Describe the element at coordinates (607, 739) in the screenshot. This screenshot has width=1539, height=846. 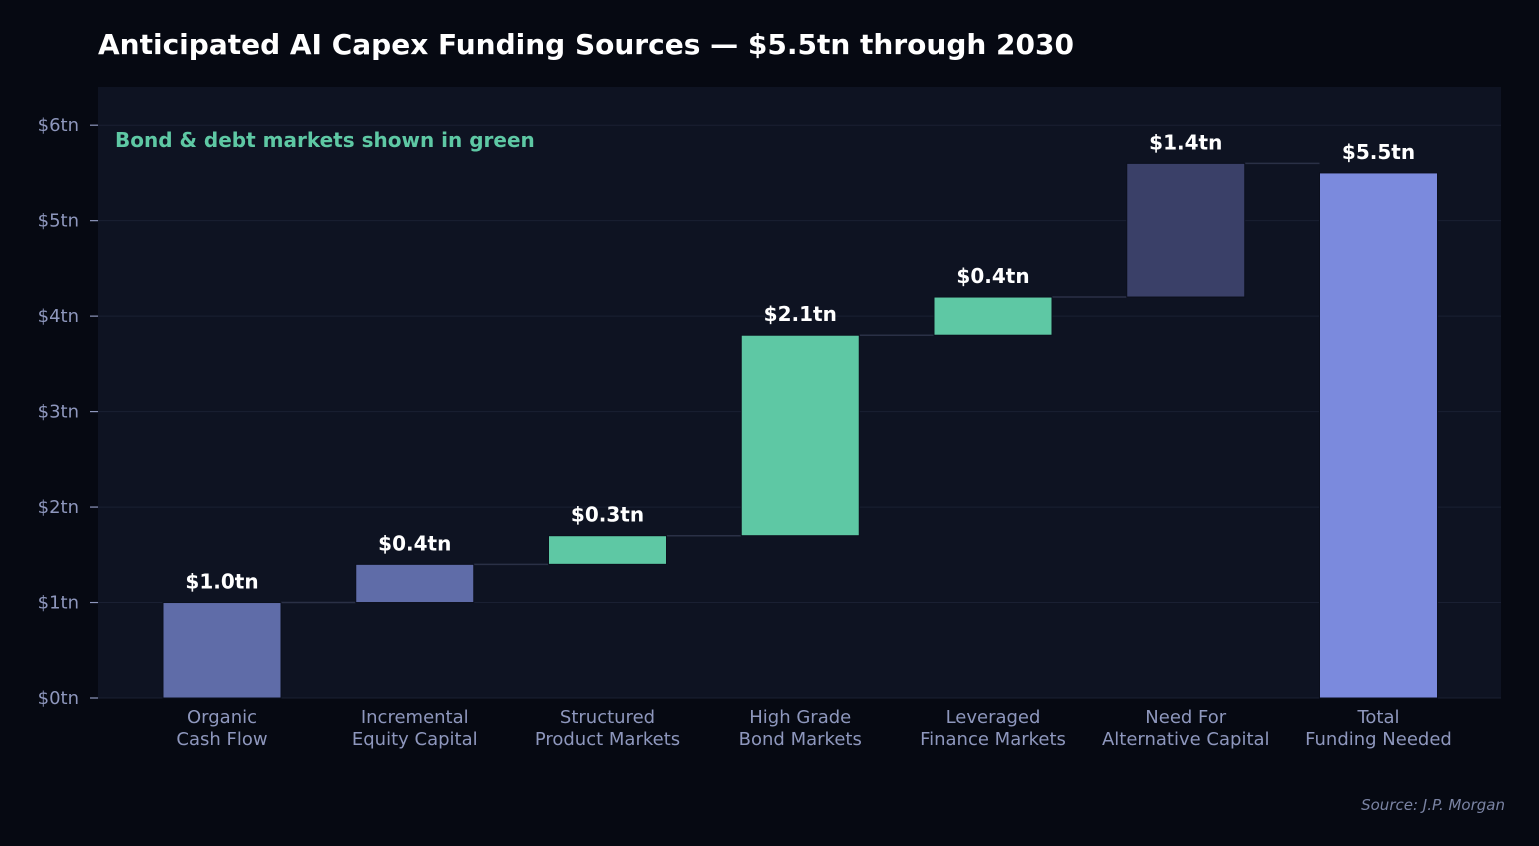
I see `x-tick-label: Product Markets` at that location.